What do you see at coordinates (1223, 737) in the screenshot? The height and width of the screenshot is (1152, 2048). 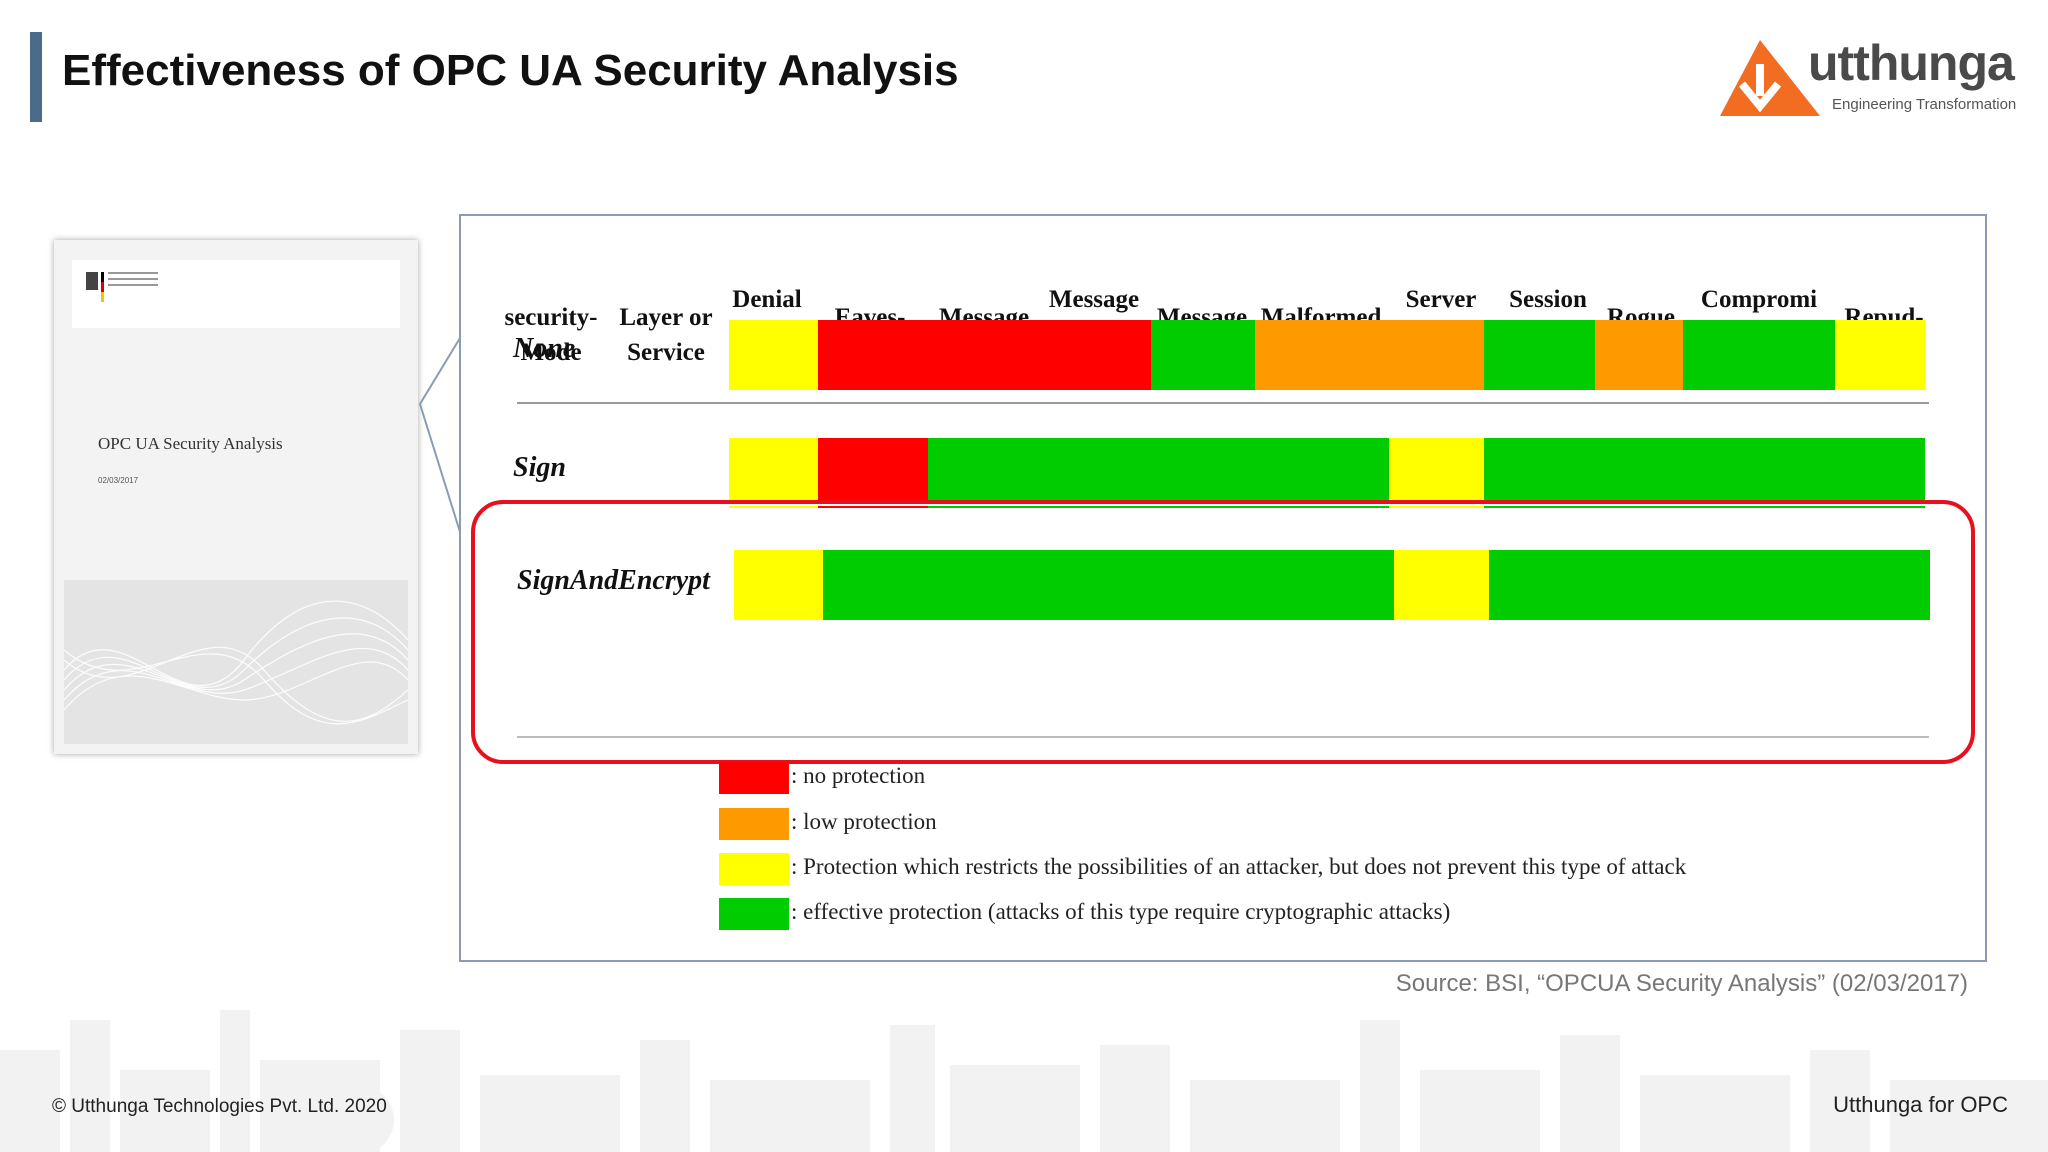 I see `matrix-bottom-rule` at bounding box center [1223, 737].